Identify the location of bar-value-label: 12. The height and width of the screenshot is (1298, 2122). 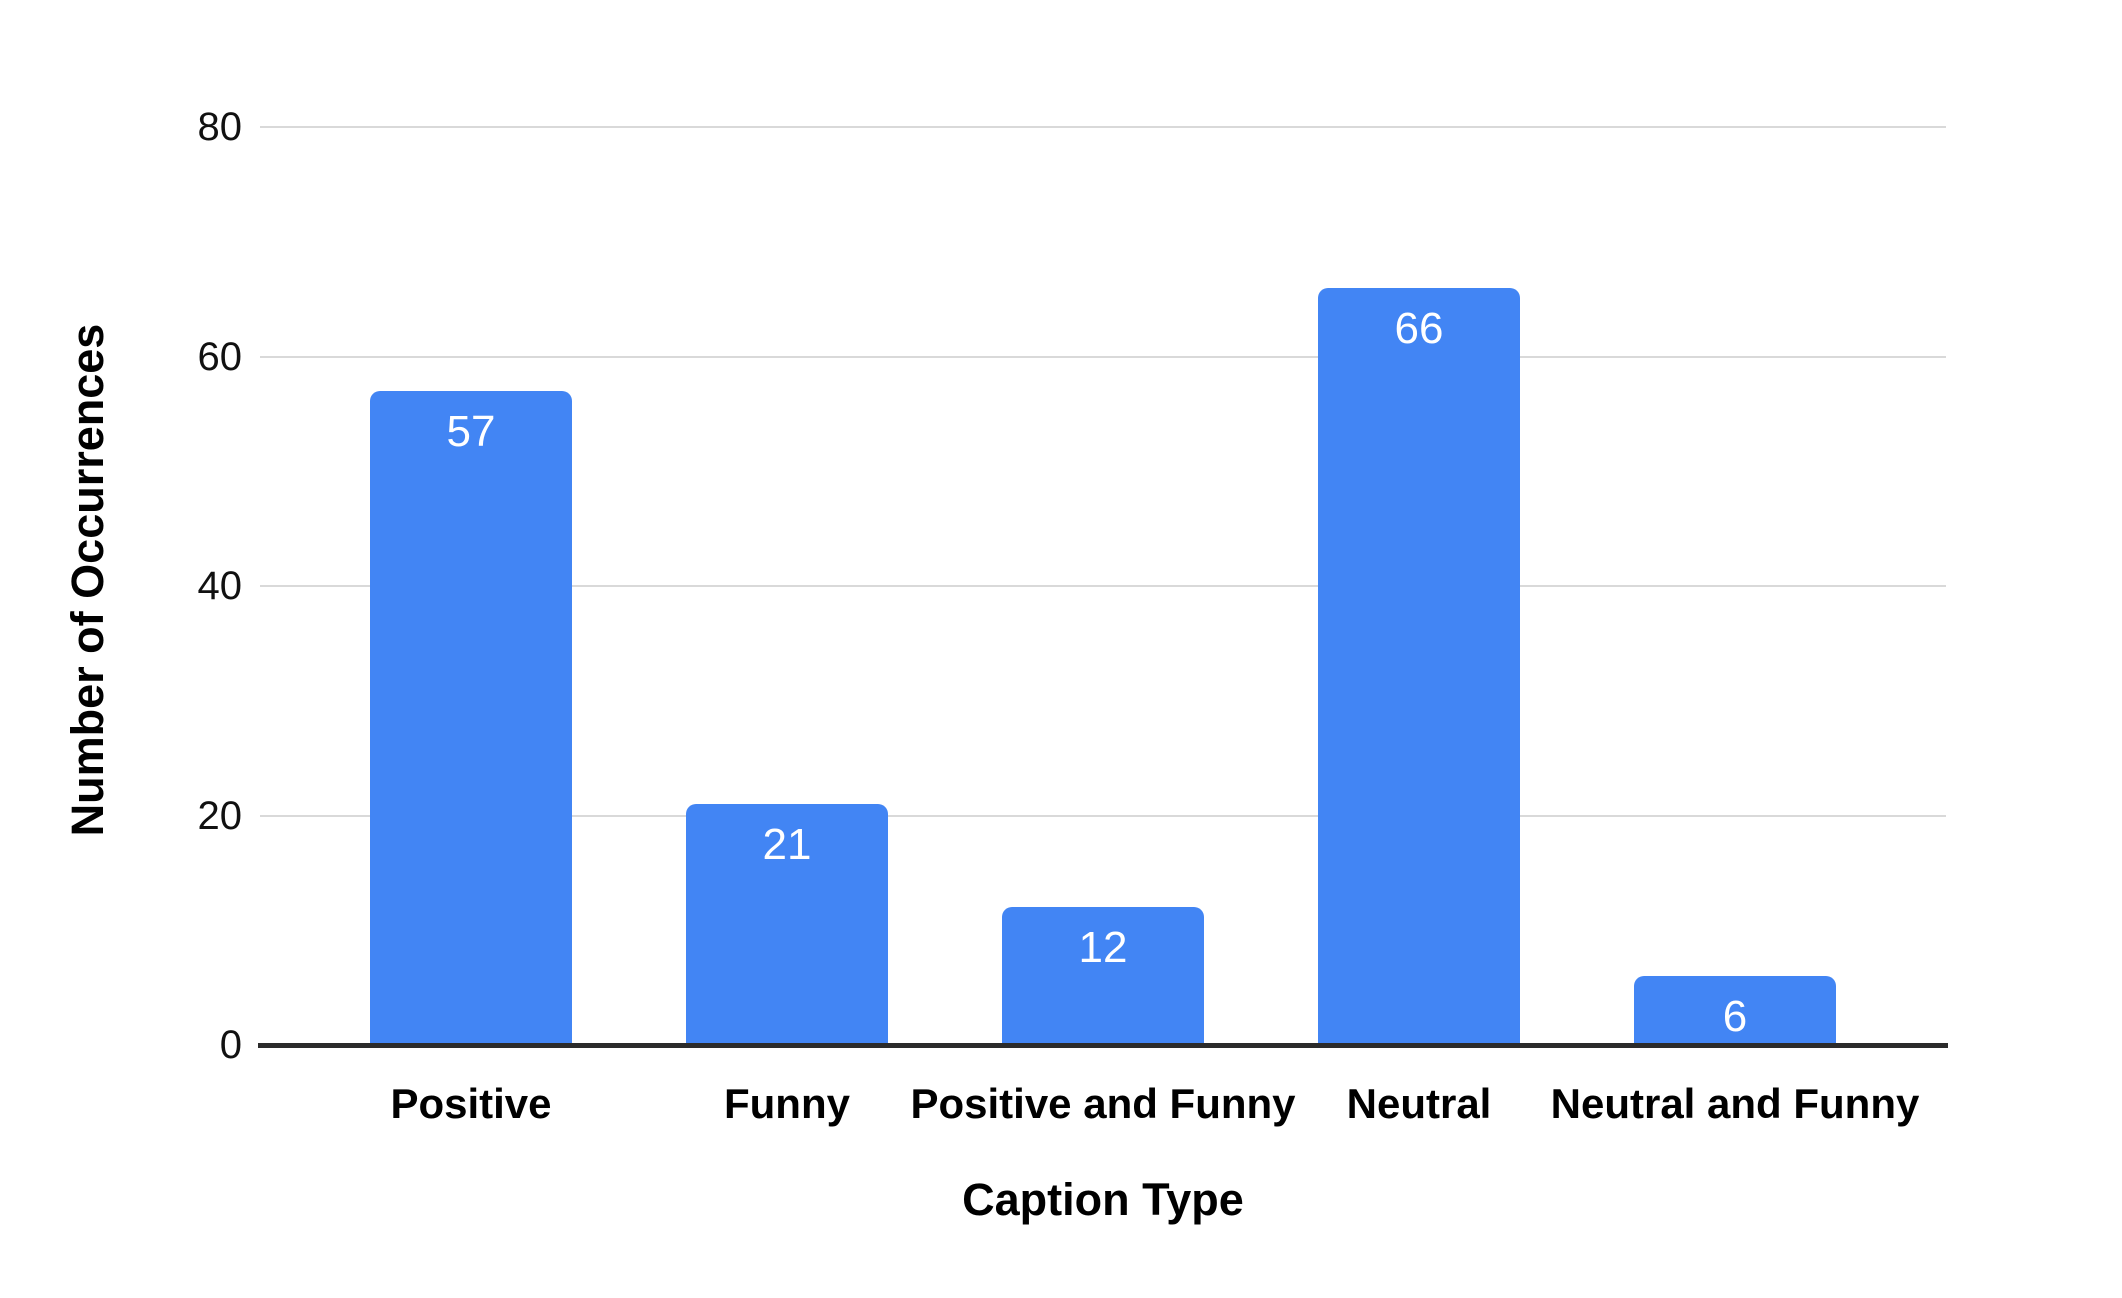
(1103, 948).